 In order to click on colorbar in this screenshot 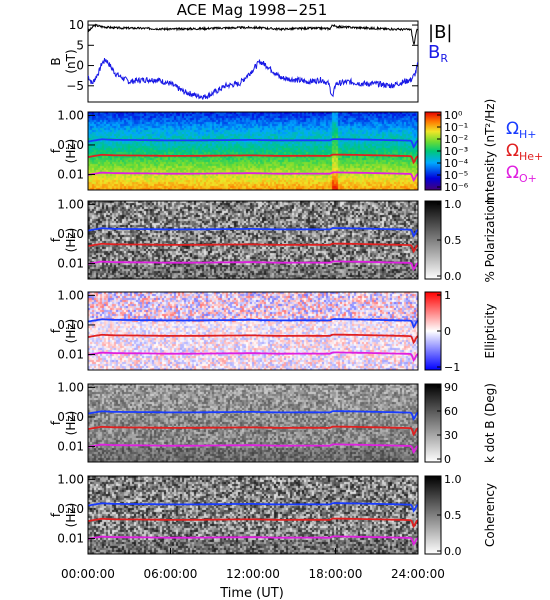, I will do `click(433, 423)`.